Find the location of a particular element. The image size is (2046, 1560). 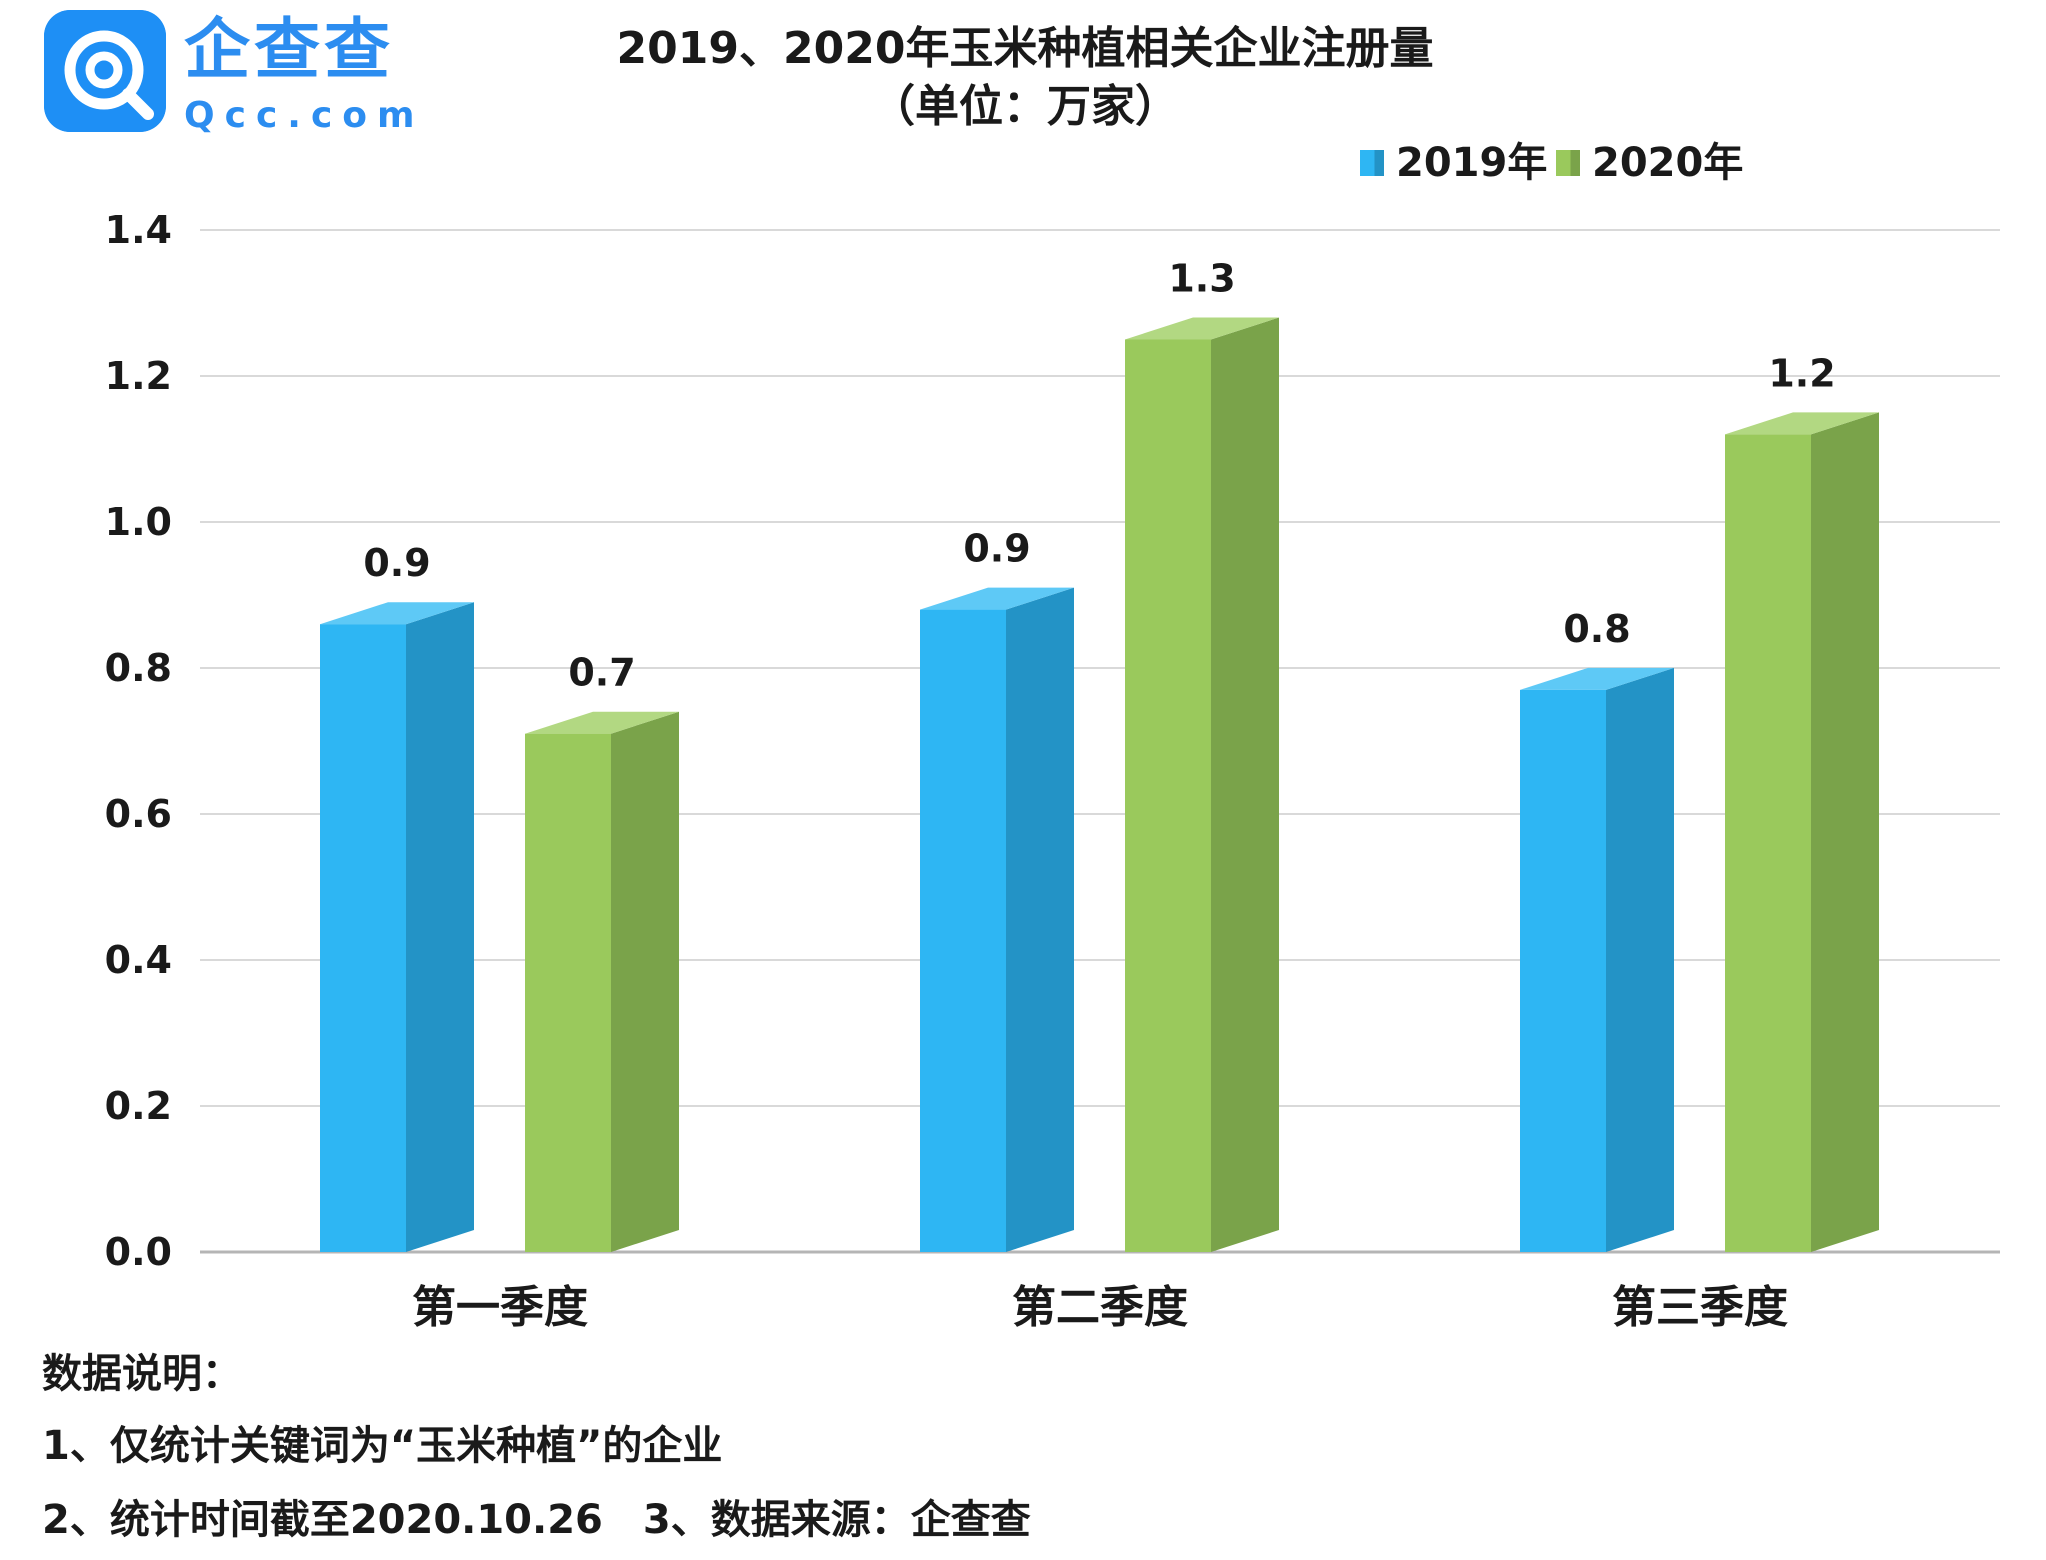

note-keyword: 1、仅统计关键词为“玉米种植”的企业 is located at coordinates (382, 1446).